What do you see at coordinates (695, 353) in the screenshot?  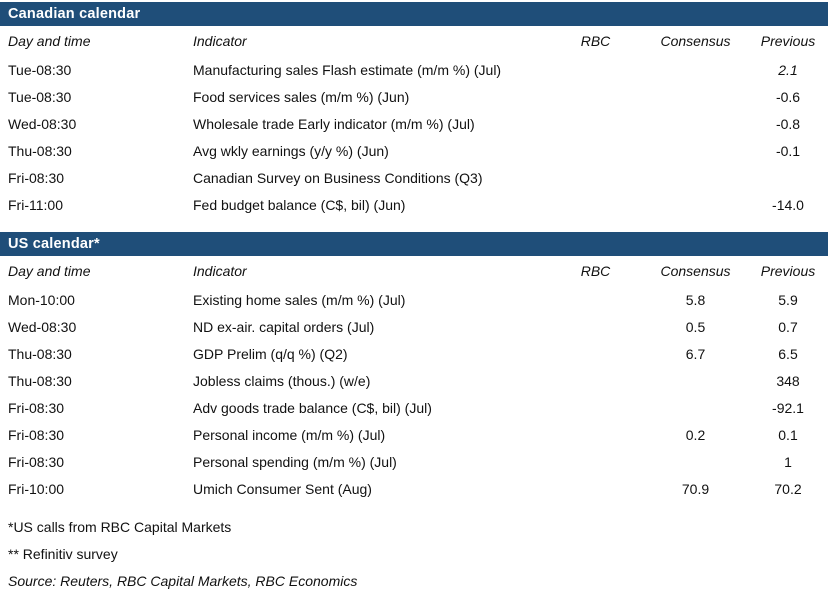 I see `row-consensus-value: 6.7` at bounding box center [695, 353].